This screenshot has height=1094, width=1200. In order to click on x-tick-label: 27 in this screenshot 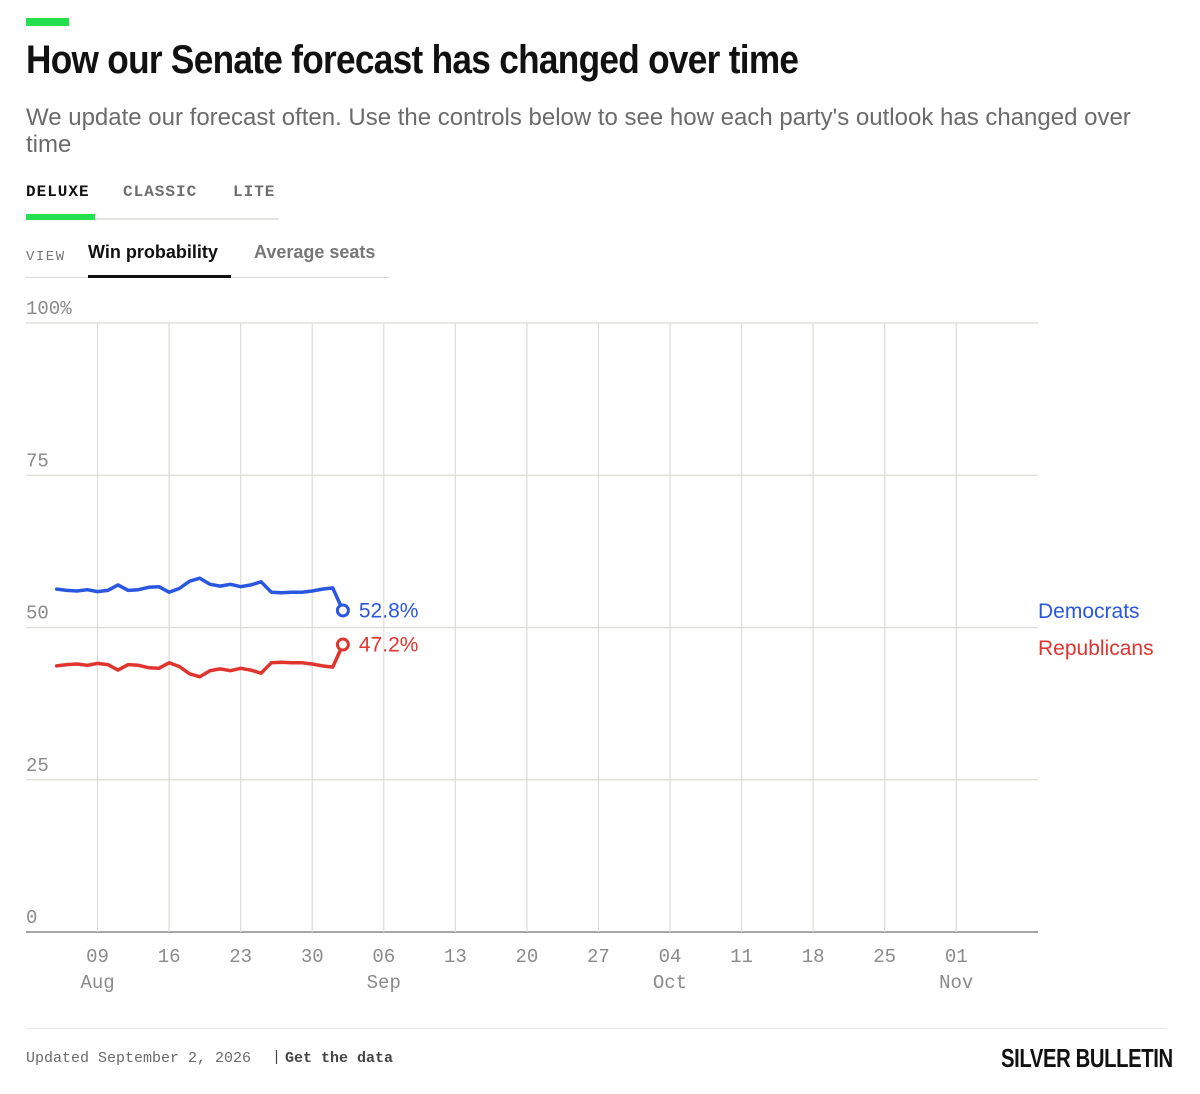, I will do `click(598, 957)`.